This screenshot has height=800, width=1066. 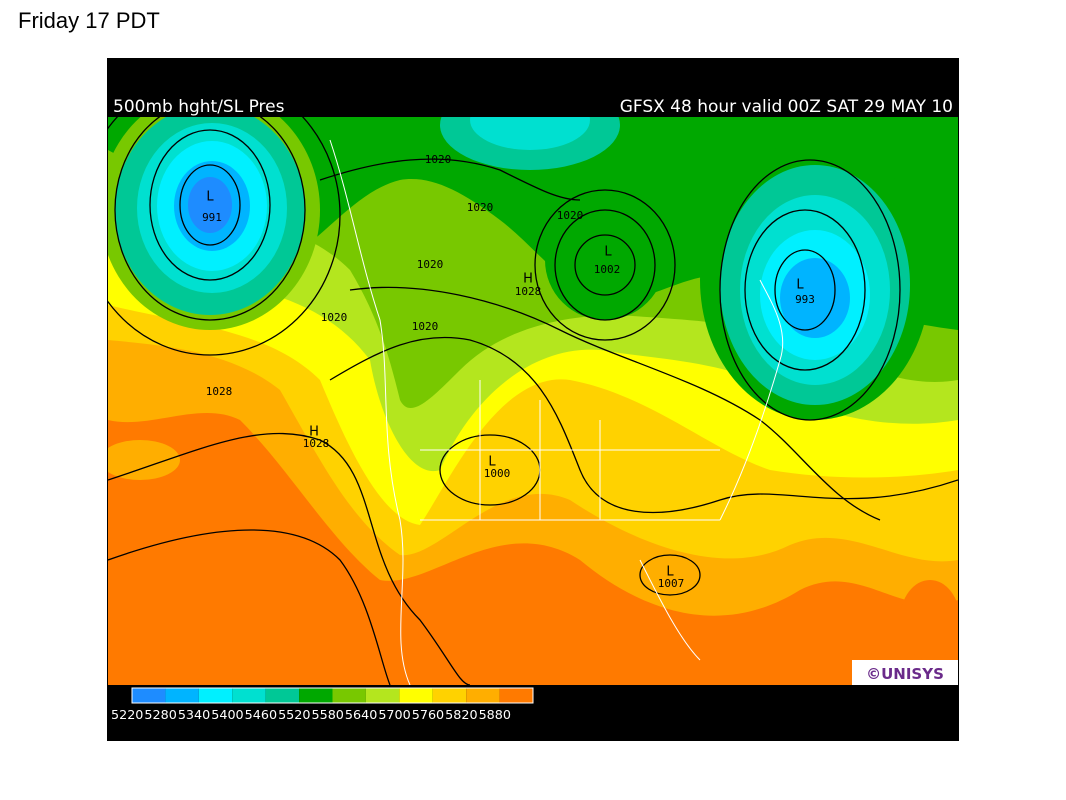 I want to click on legend-label: 5580, so click(x=328, y=715).